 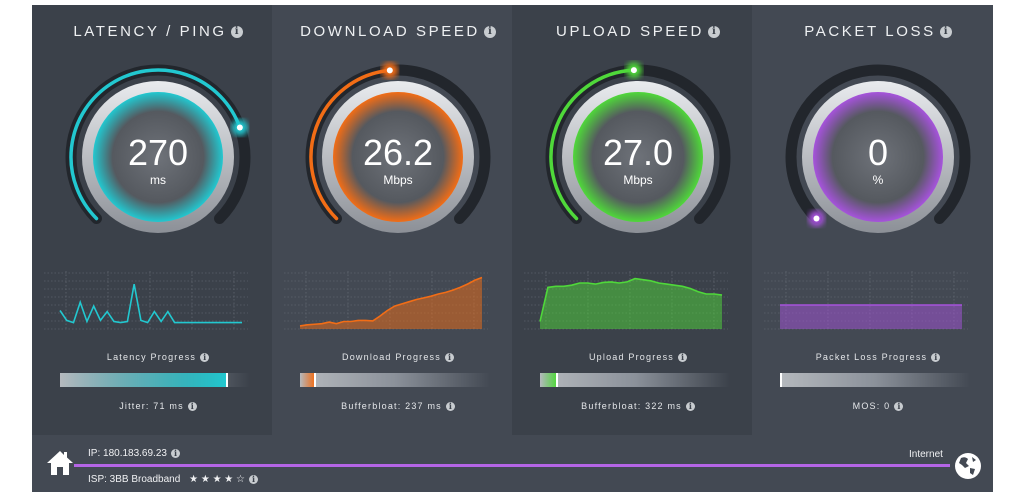 What do you see at coordinates (398, 357) in the screenshot?
I see `progress-label: Download Progress i` at bounding box center [398, 357].